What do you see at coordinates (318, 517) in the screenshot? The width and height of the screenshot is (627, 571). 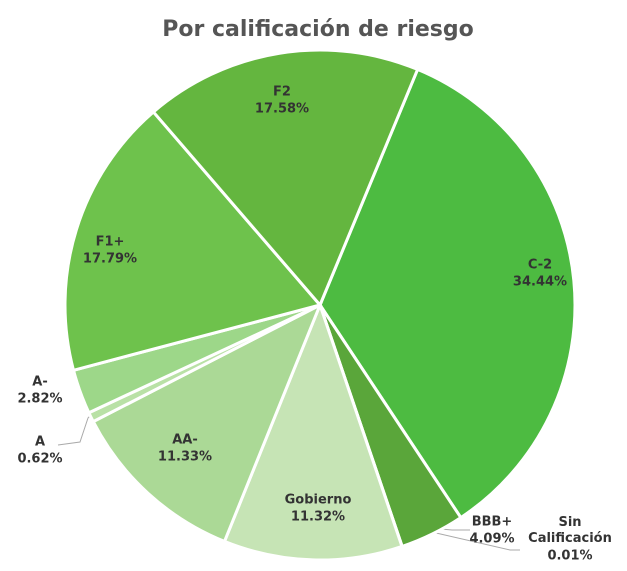 I see `slice-value-label: 11.32%` at bounding box center [318, 517].